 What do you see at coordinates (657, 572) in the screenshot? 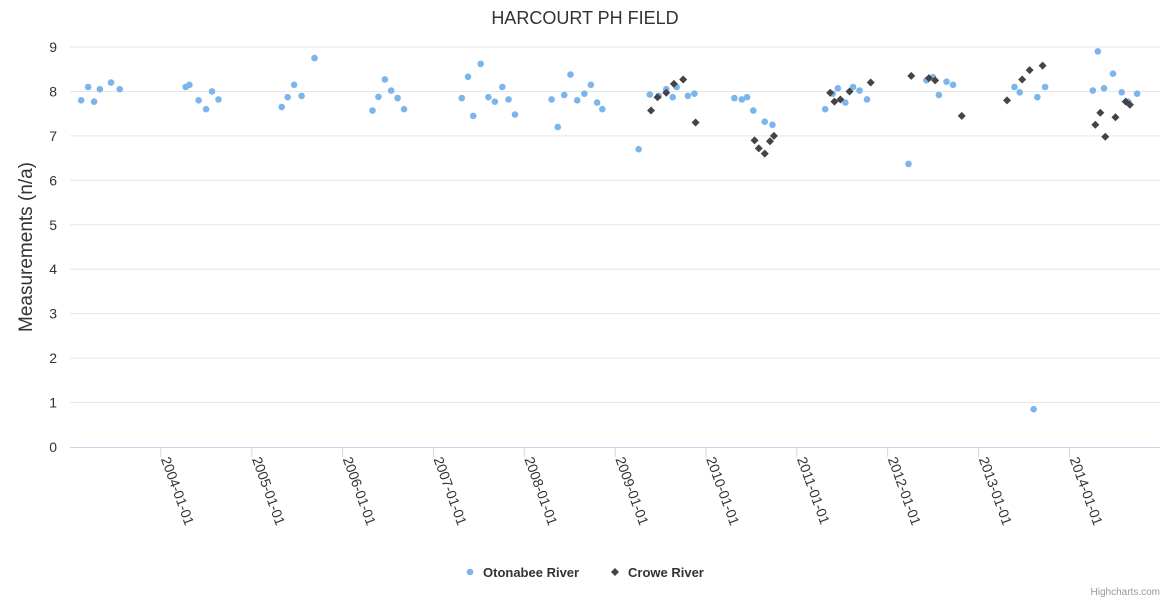
I see `legend-item-crowe-river: Crowe River` at bounding box center [657, 572].